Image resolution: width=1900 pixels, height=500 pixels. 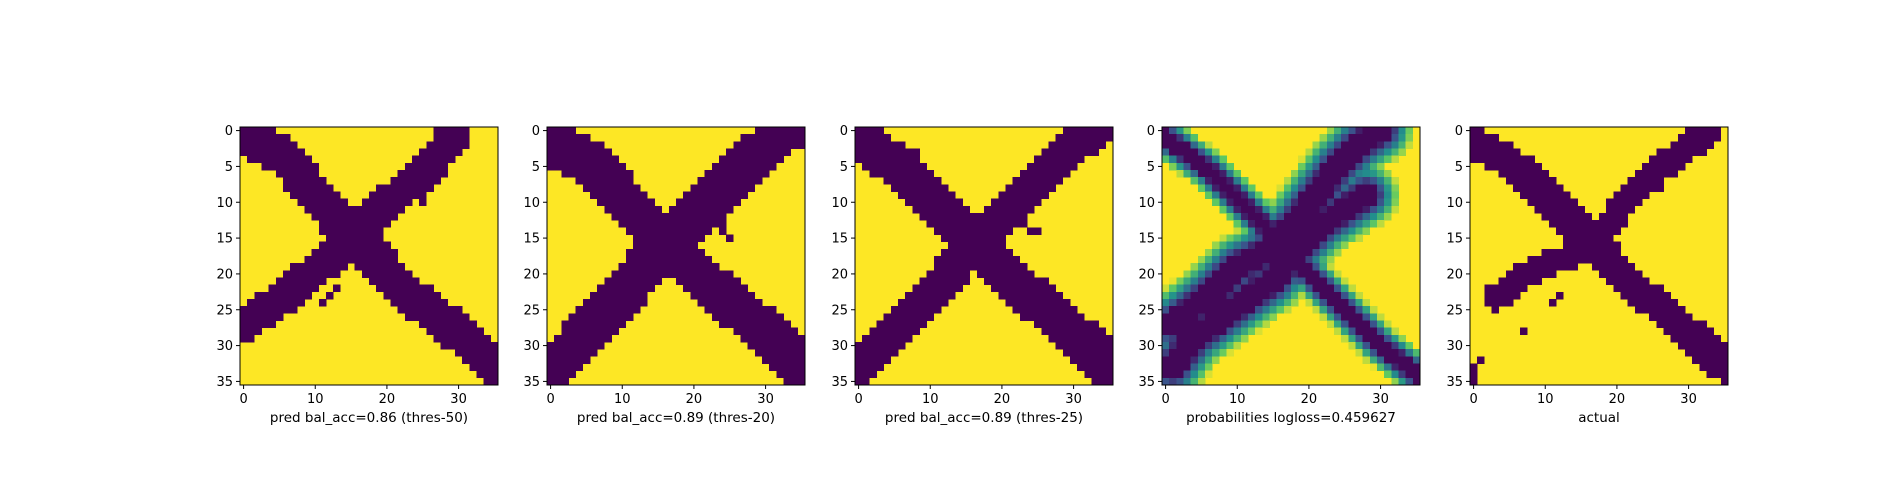 I want to click on x-axis-label: actual, so click(x=1599, y=418).